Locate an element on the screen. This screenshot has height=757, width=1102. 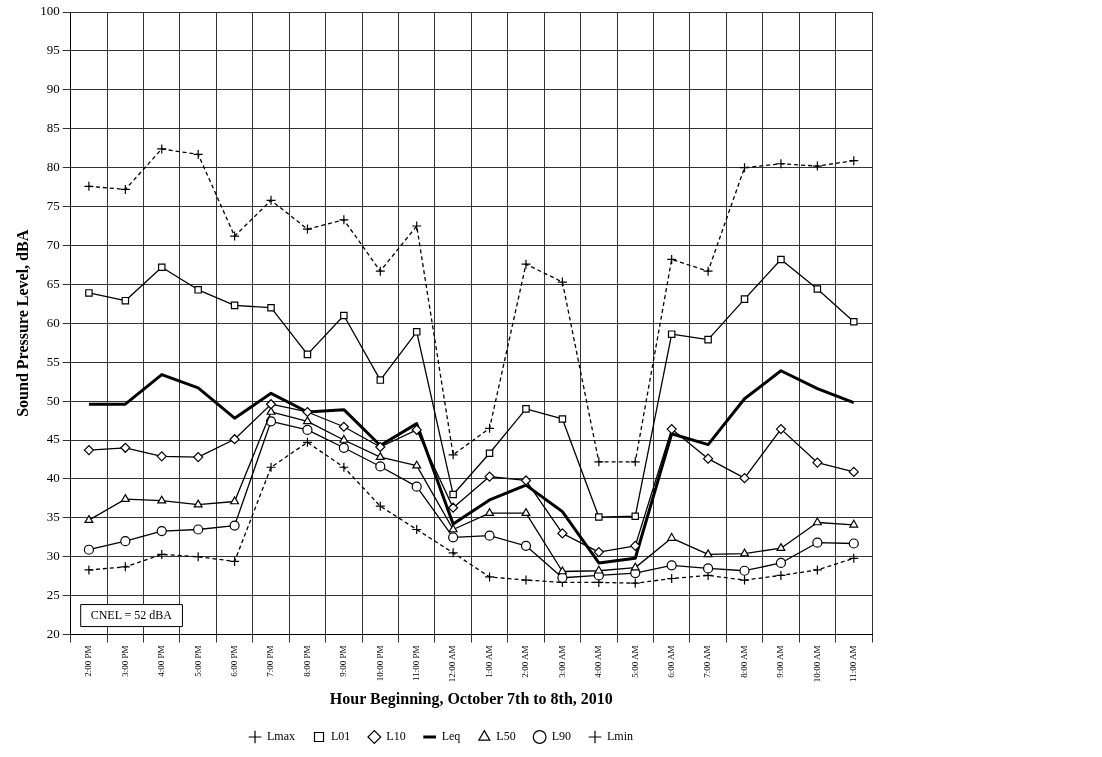
x-tick-label: 9:00 AM is located at coordinates (780, 661).